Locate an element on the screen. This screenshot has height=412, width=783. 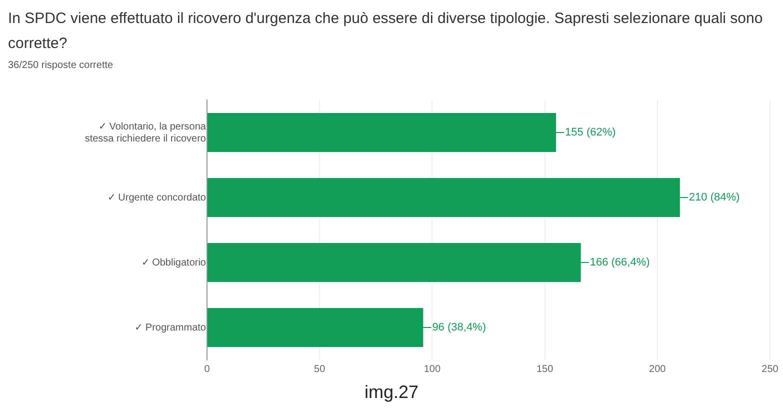
x-tick-label: 200 is located at coordinates (657, 369).